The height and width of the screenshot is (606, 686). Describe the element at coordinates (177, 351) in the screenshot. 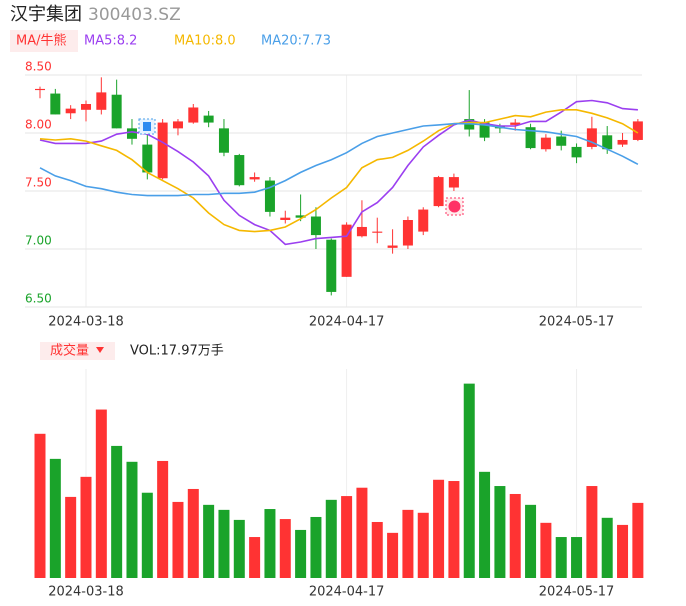

I see `vol-value: VOL:17.97万手` at that location.